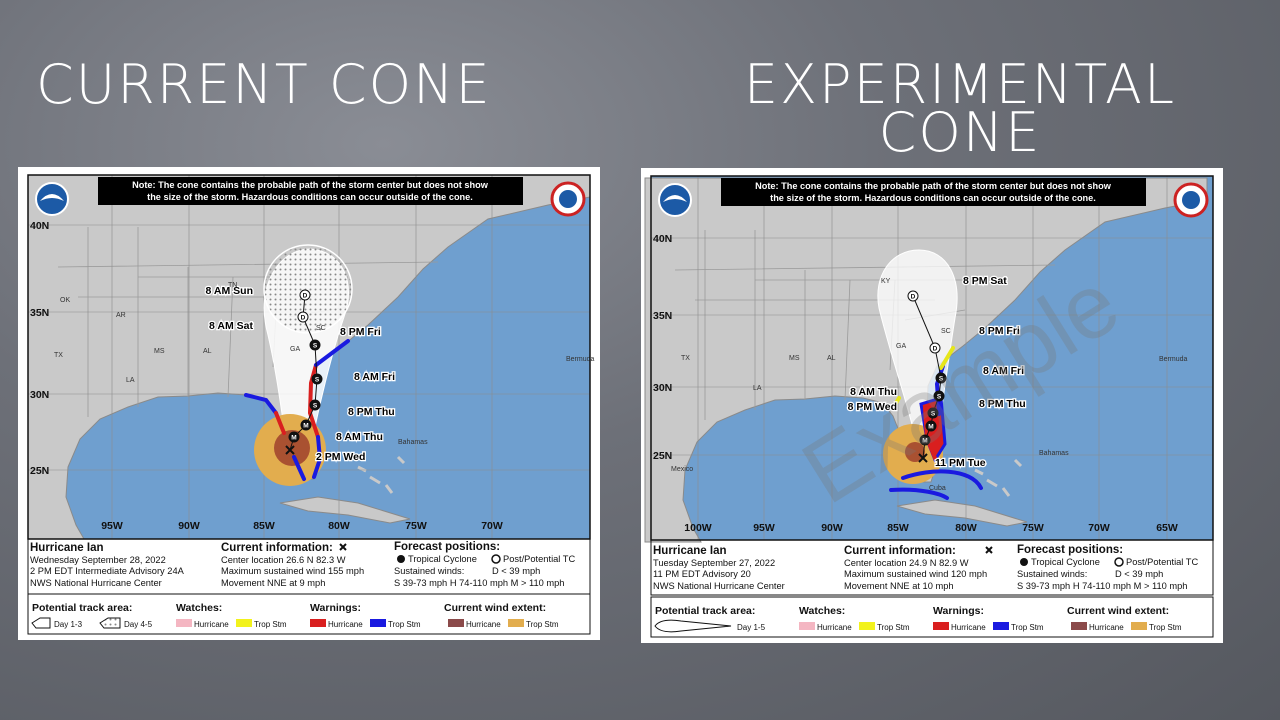  Describe the element at coordinates (1167, 528) in the screenshot. I see `longitude-label: 65W` at that location.